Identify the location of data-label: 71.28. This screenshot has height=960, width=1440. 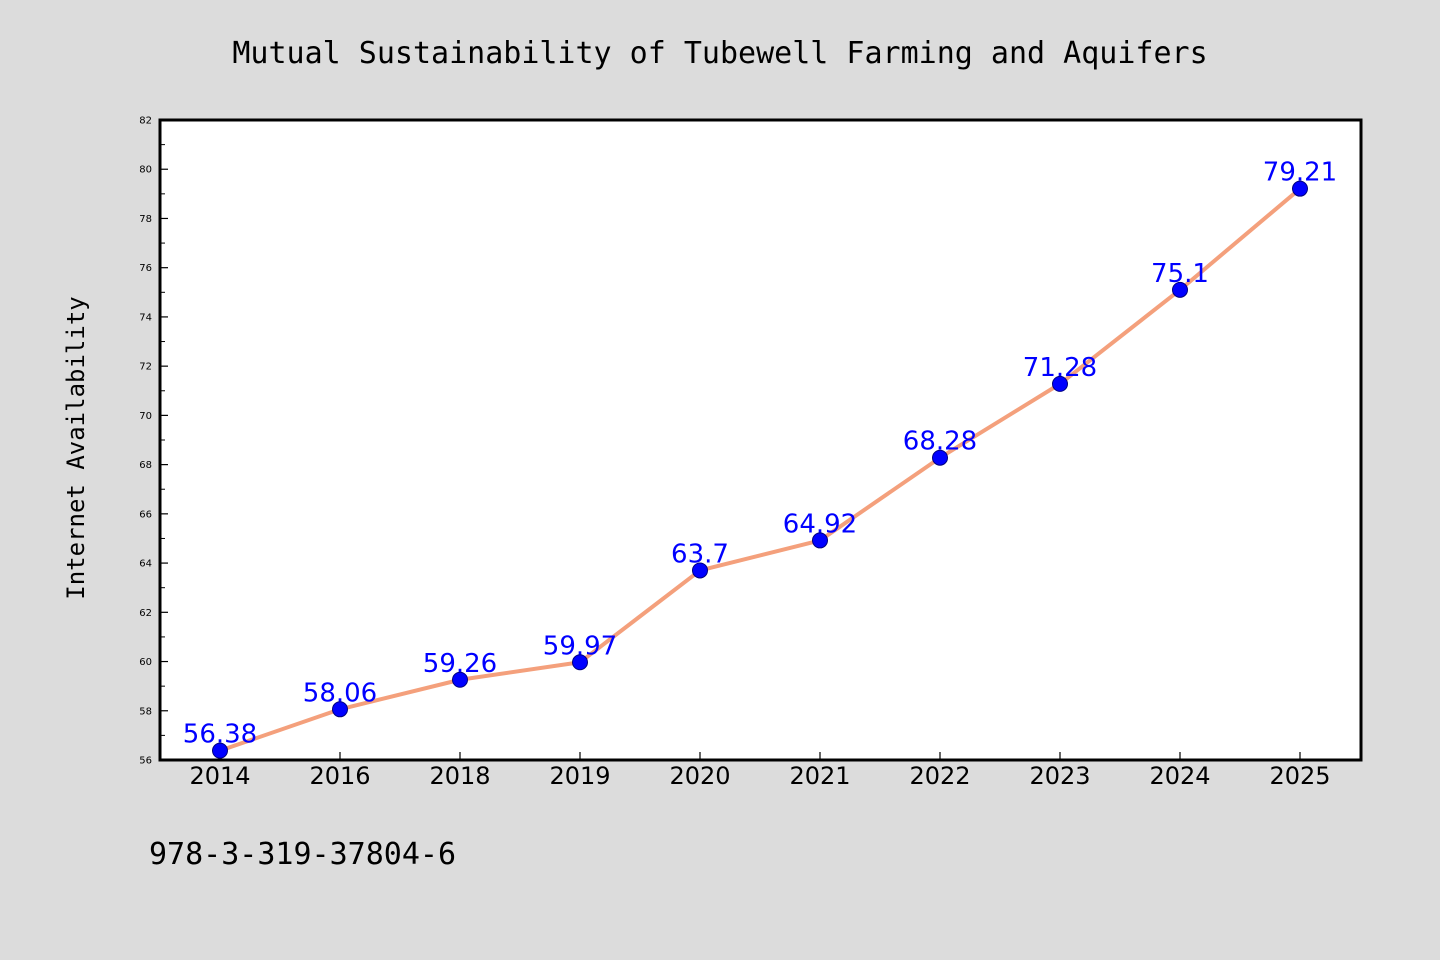
(1060, 368).